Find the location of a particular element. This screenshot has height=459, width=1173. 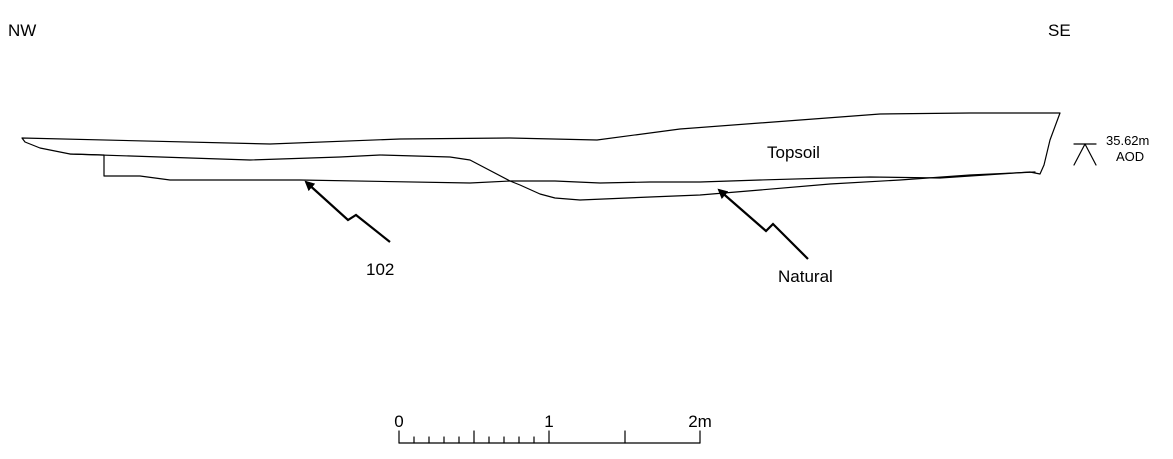

datum-level-value: 35.62m is located at coordinates (1127, 140).